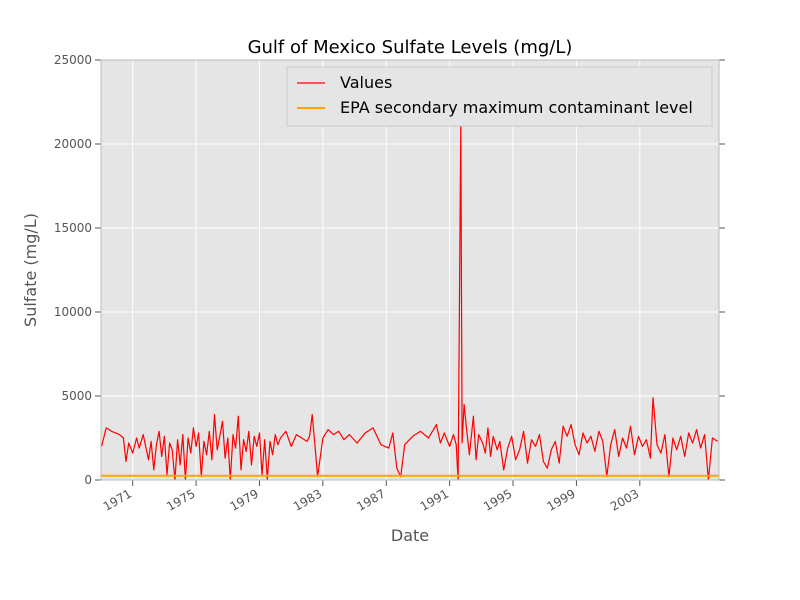 The height and width of the screenshot is (600, 800). I want to click on y-tick-label: 15000, so click(73, 228).